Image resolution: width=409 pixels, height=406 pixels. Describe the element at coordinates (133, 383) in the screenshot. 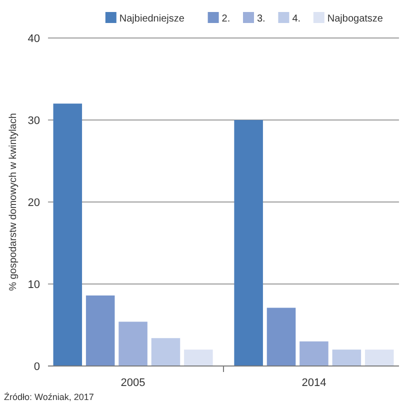

I see `x-tick-label: 2005` at that location.